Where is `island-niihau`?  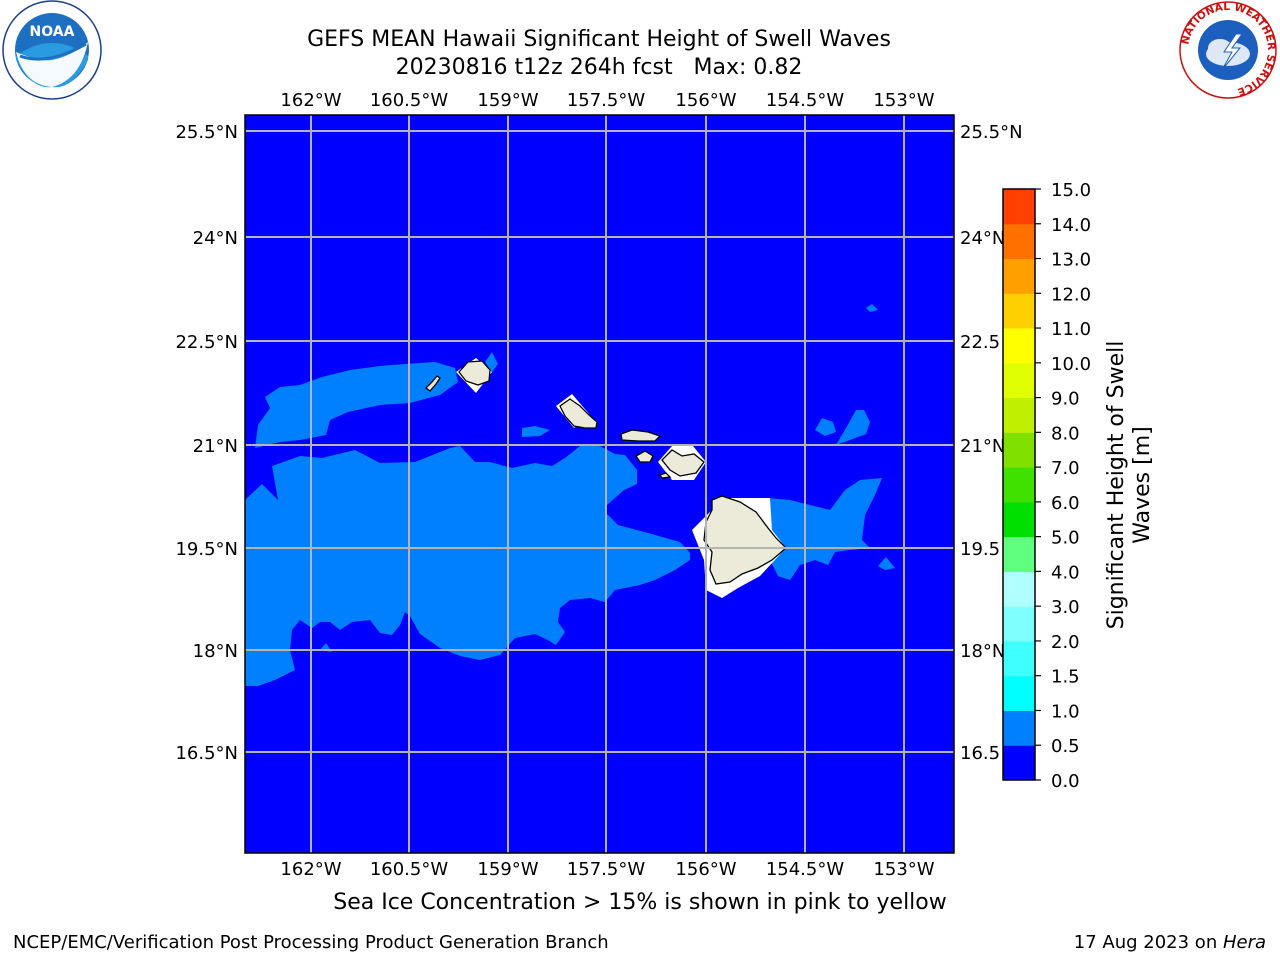 island-niihau is located at coordinates (433, 383).